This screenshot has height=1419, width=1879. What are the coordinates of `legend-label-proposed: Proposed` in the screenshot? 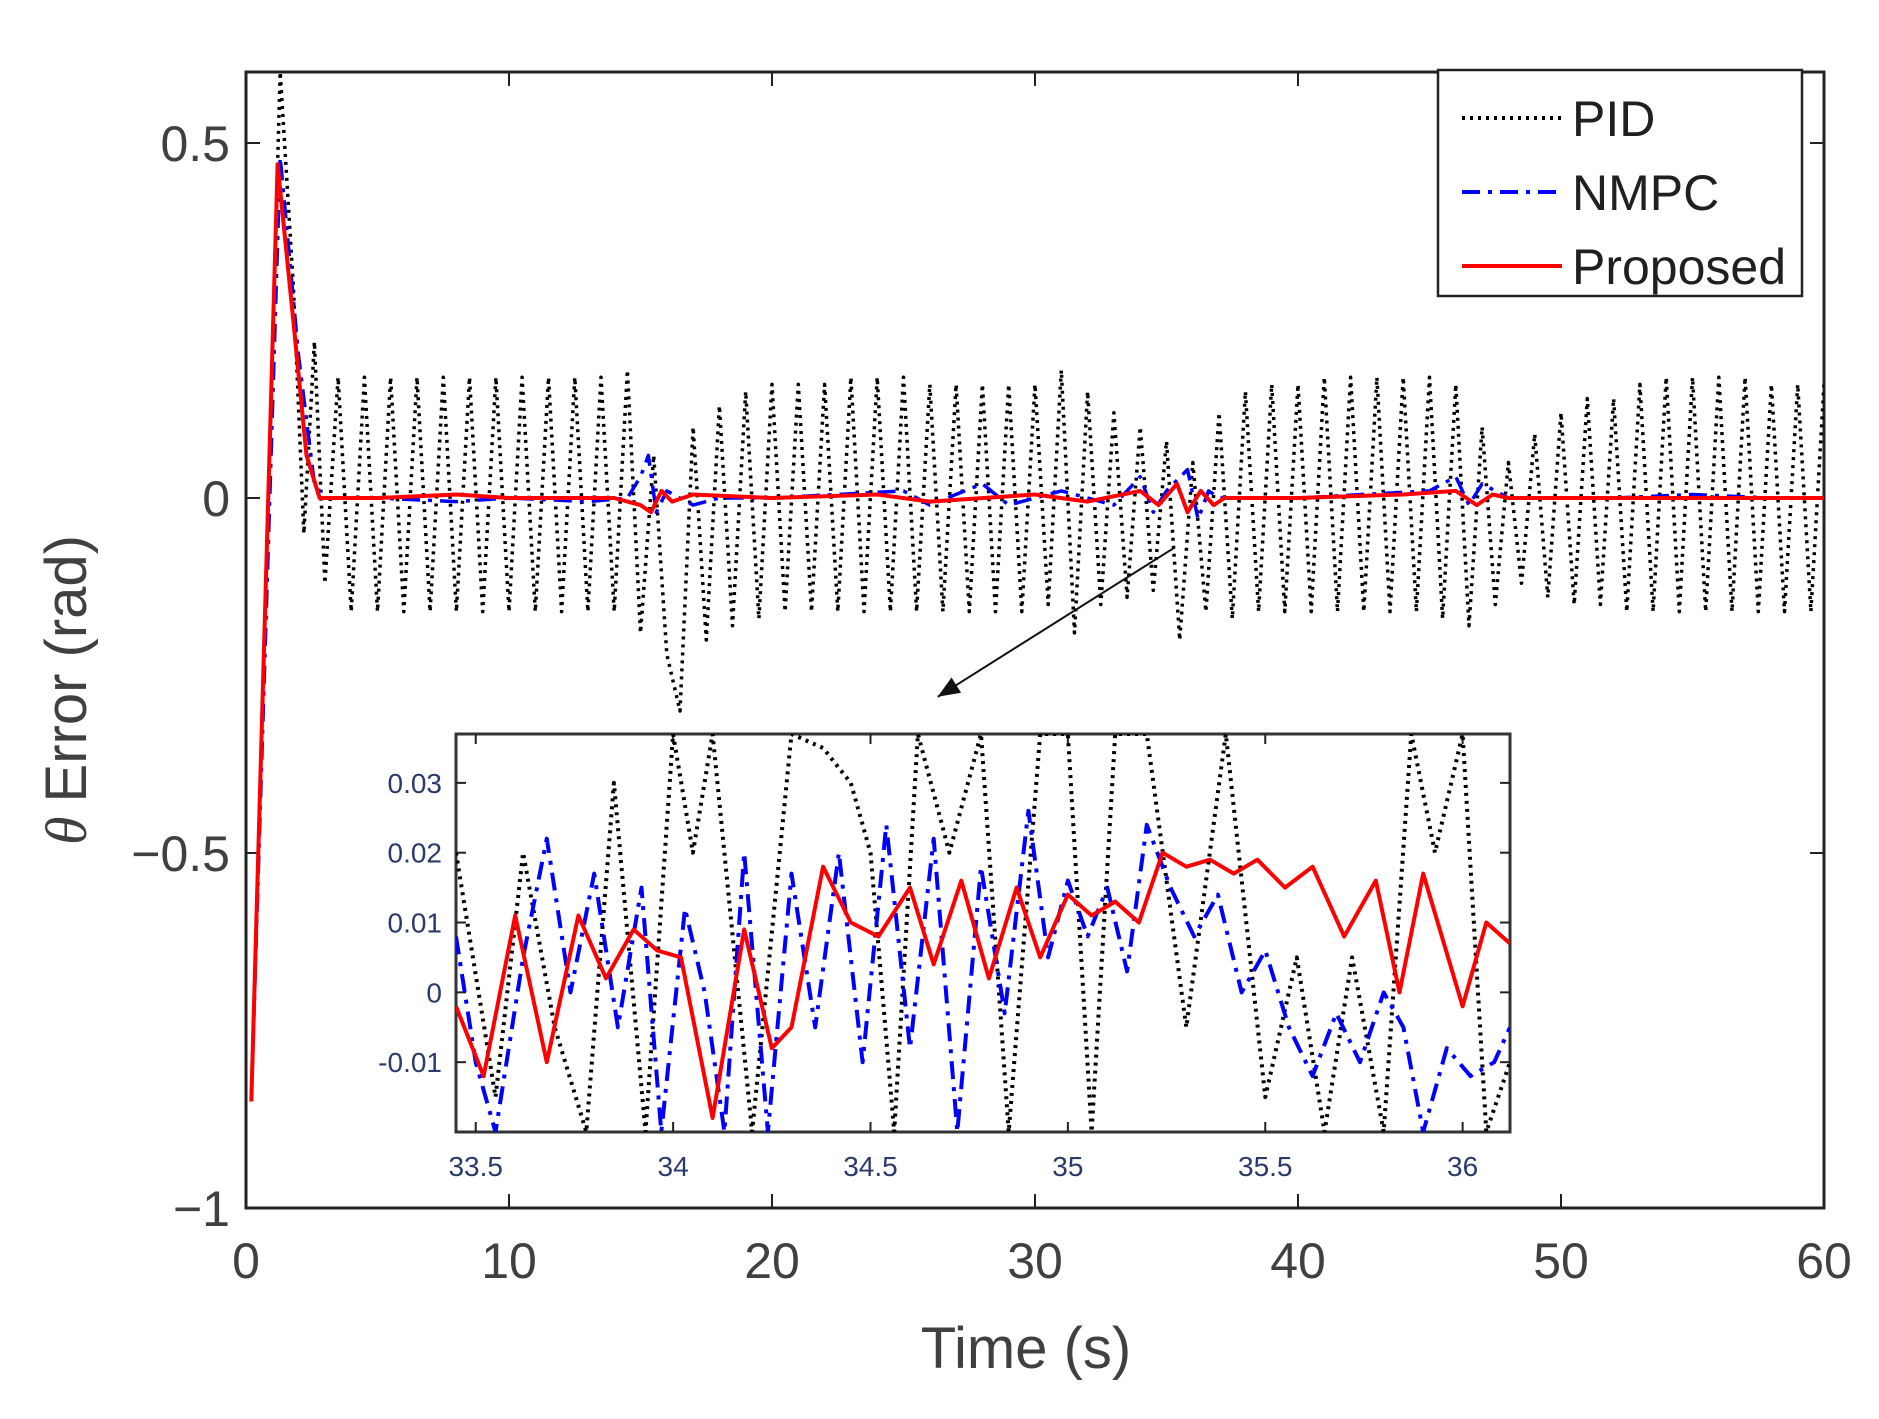 It's located at (1679, 267).